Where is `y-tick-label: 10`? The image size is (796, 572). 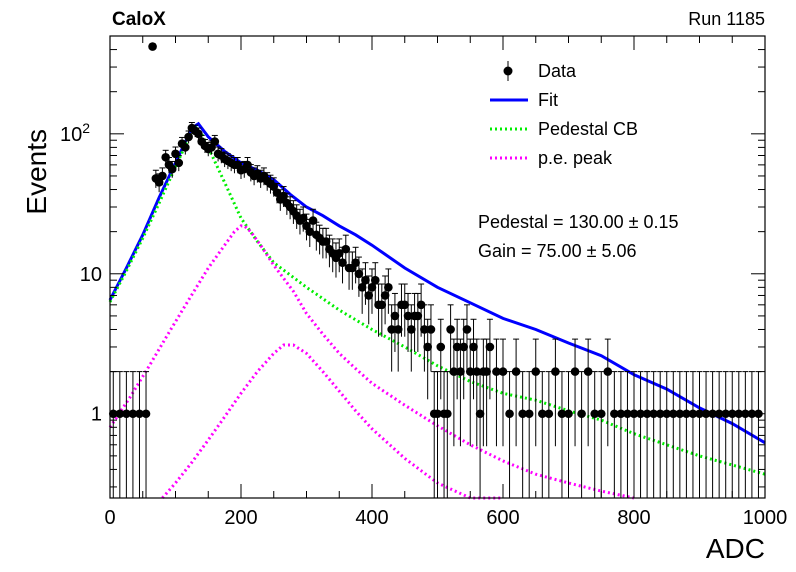 y-tick-label: 10 is located at coordinates (91, 275).